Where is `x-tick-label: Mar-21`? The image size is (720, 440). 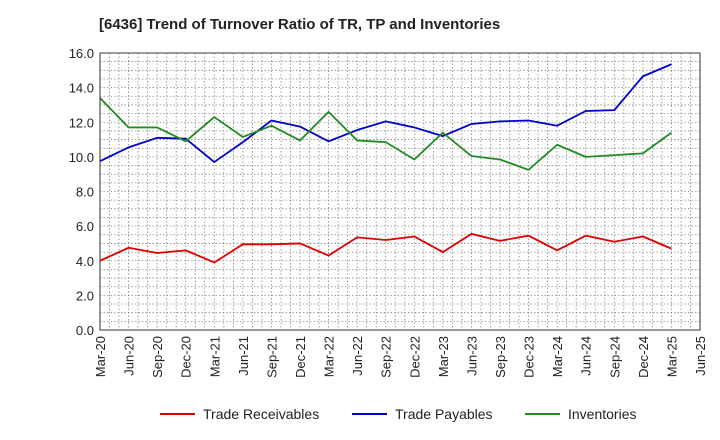
x-tick-label: Mar-21 is located at coordinates (214, 356).